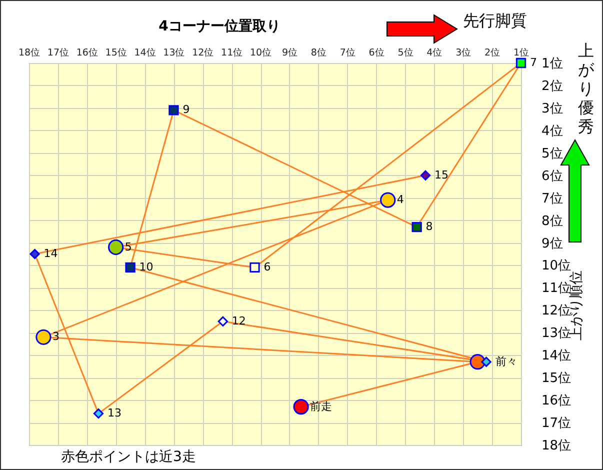  What do you see at coordinates (464, 52) in the screenshot?
I see `x-tick-label: 3位` at bounding box center [464, 52].